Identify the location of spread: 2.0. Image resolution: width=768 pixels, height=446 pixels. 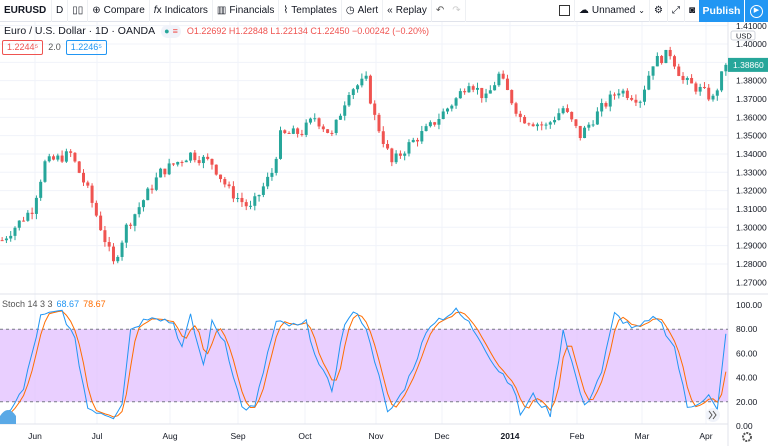
(54, 47).